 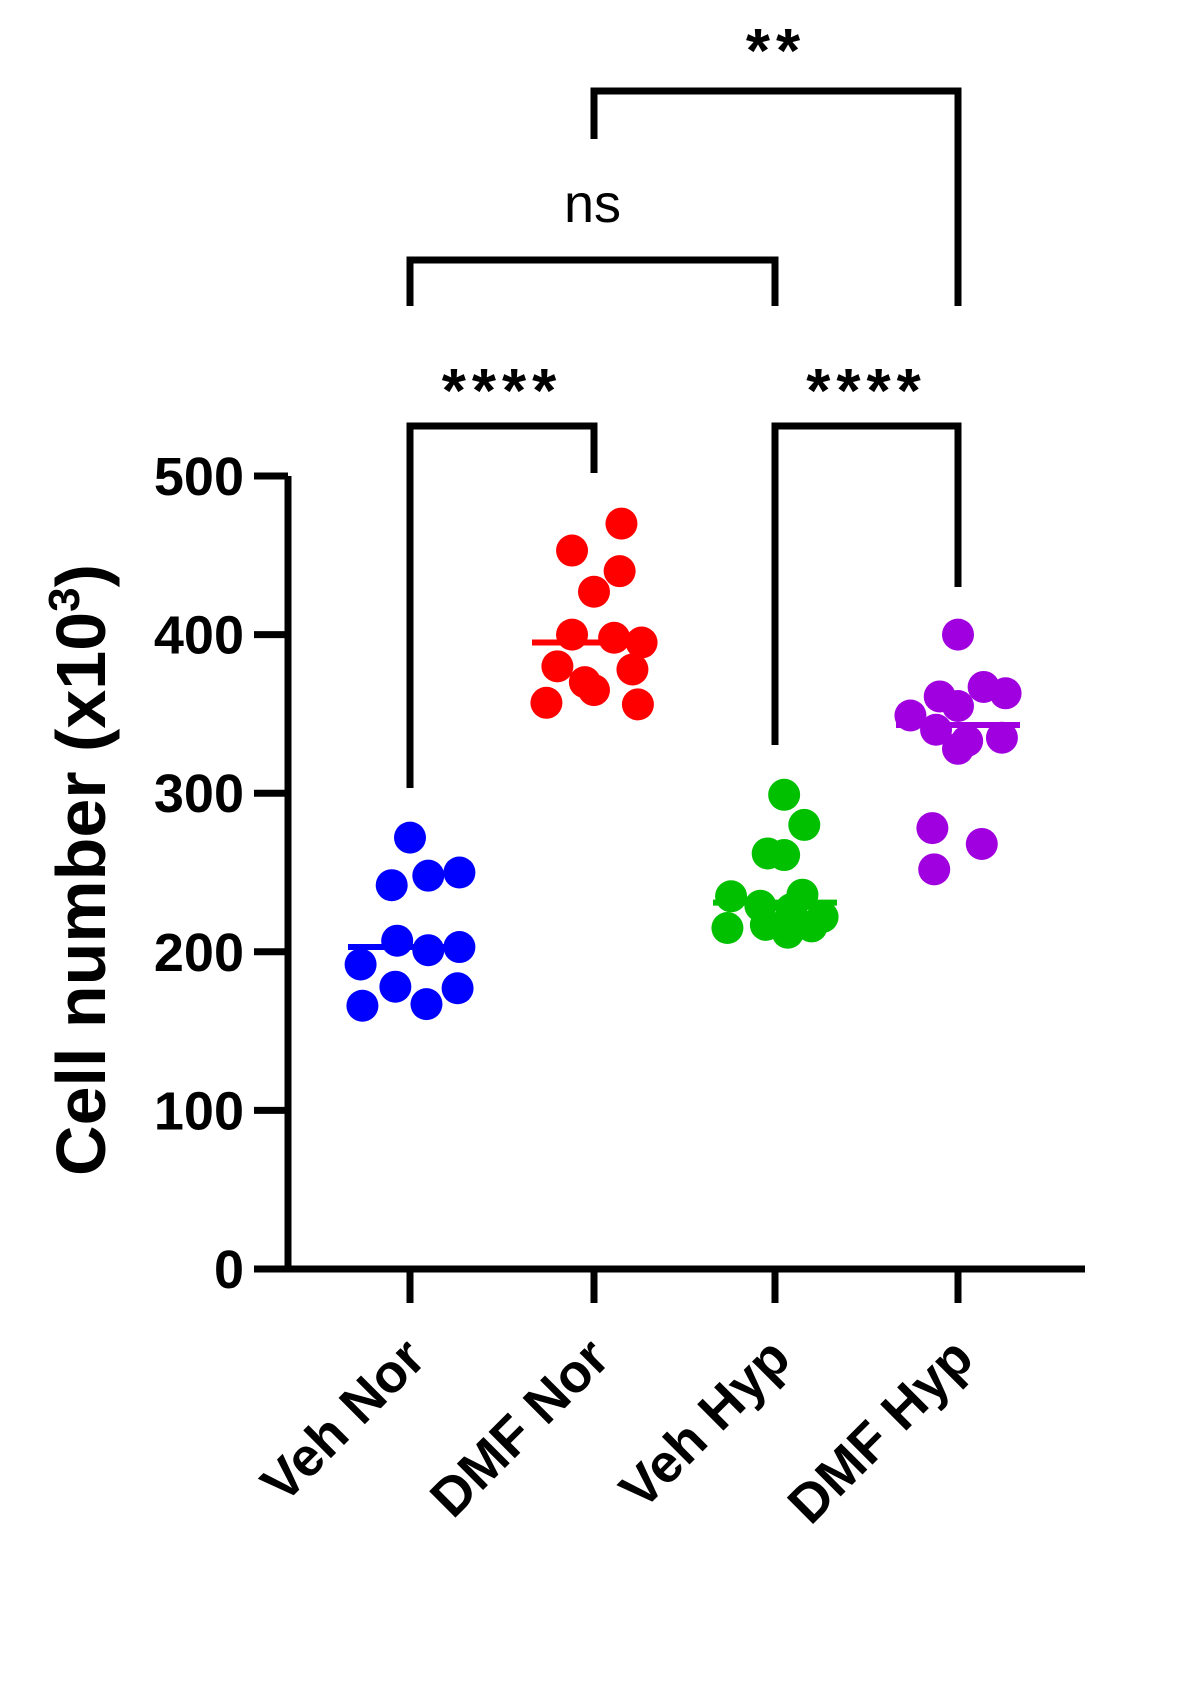 What do you see at coordinates (776, 51) in the screenshot?
I see `significance-label: **` at bounding box center [776, 51].